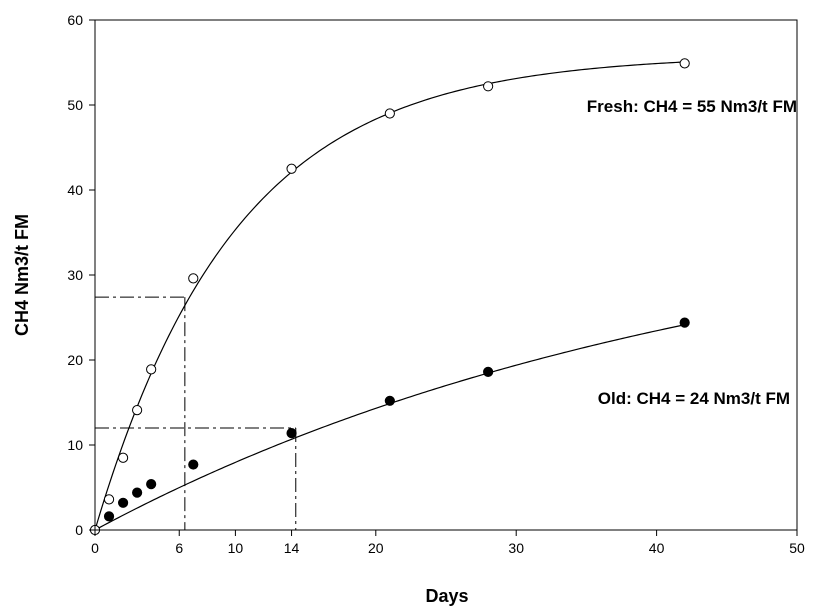 This screenshot has width=815, height=613. What do you see at coordinates (75, 445) in the screenshot?
I see `y-tick-label: 10` at bounding box center [75, 445].